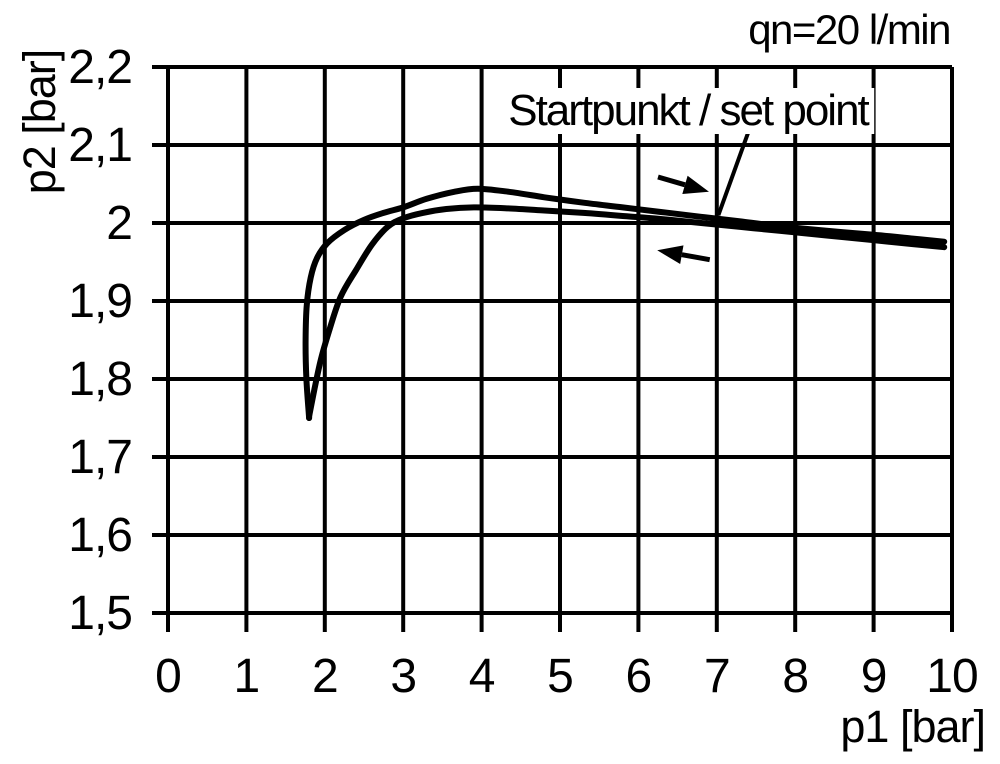 This screenshot has width=1000, height=764. I want to click on y-tick-label: 1,7, so click(100, 457).